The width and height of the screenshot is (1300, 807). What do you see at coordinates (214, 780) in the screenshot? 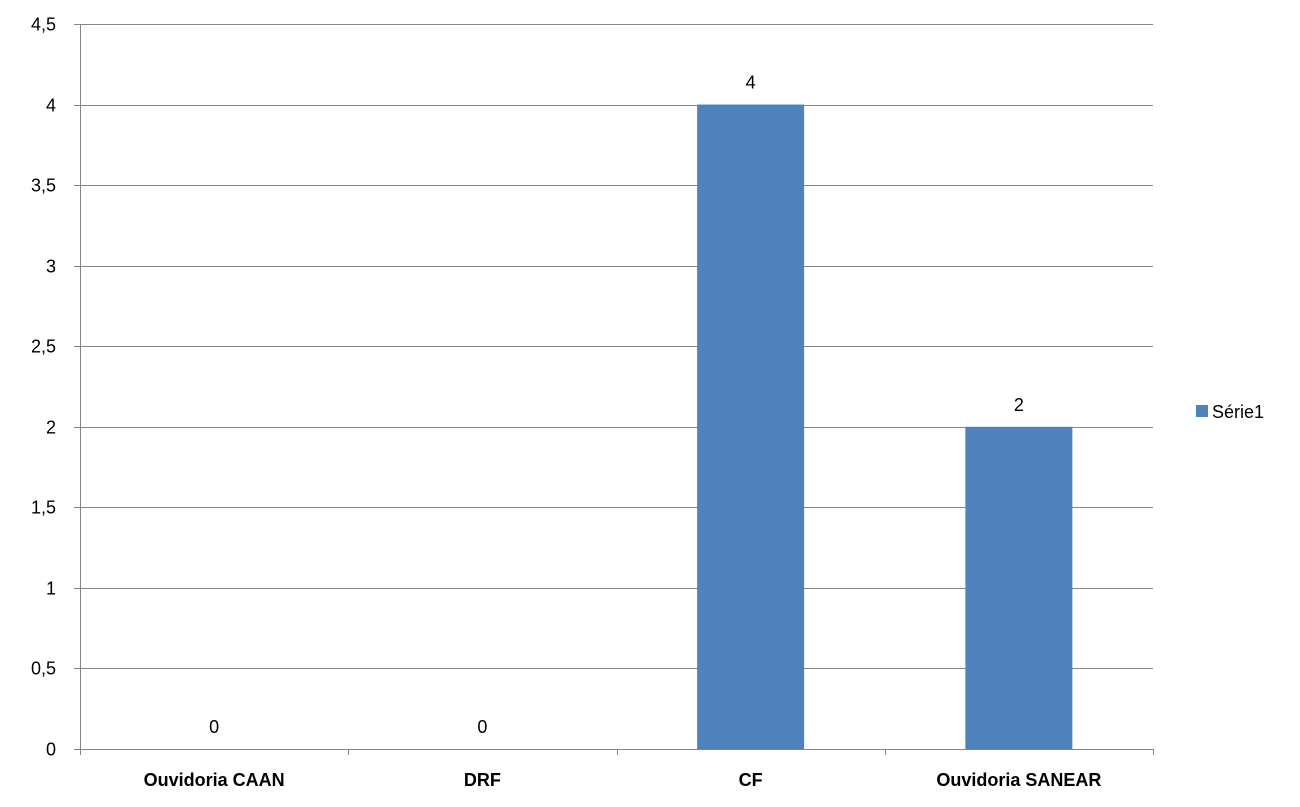
I see `x-category-label: Ouvidoria CAAN` at bounding box center [214, 780].